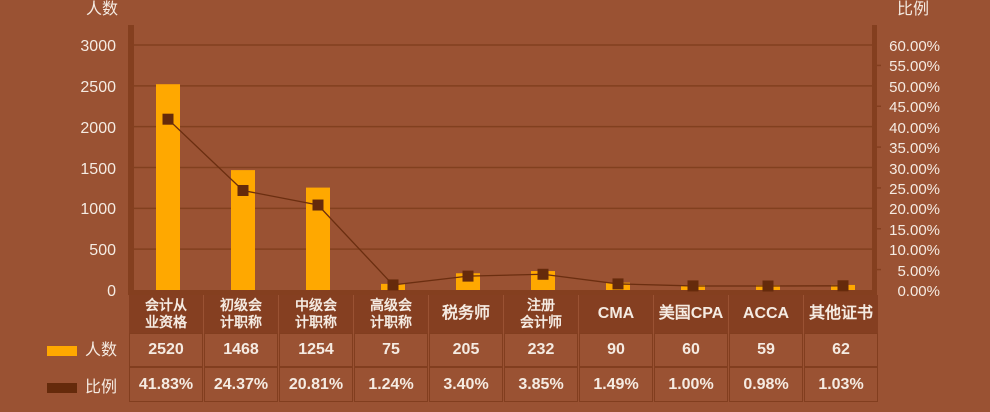  I want to click on category-label: ACCA, so click(766, 313).